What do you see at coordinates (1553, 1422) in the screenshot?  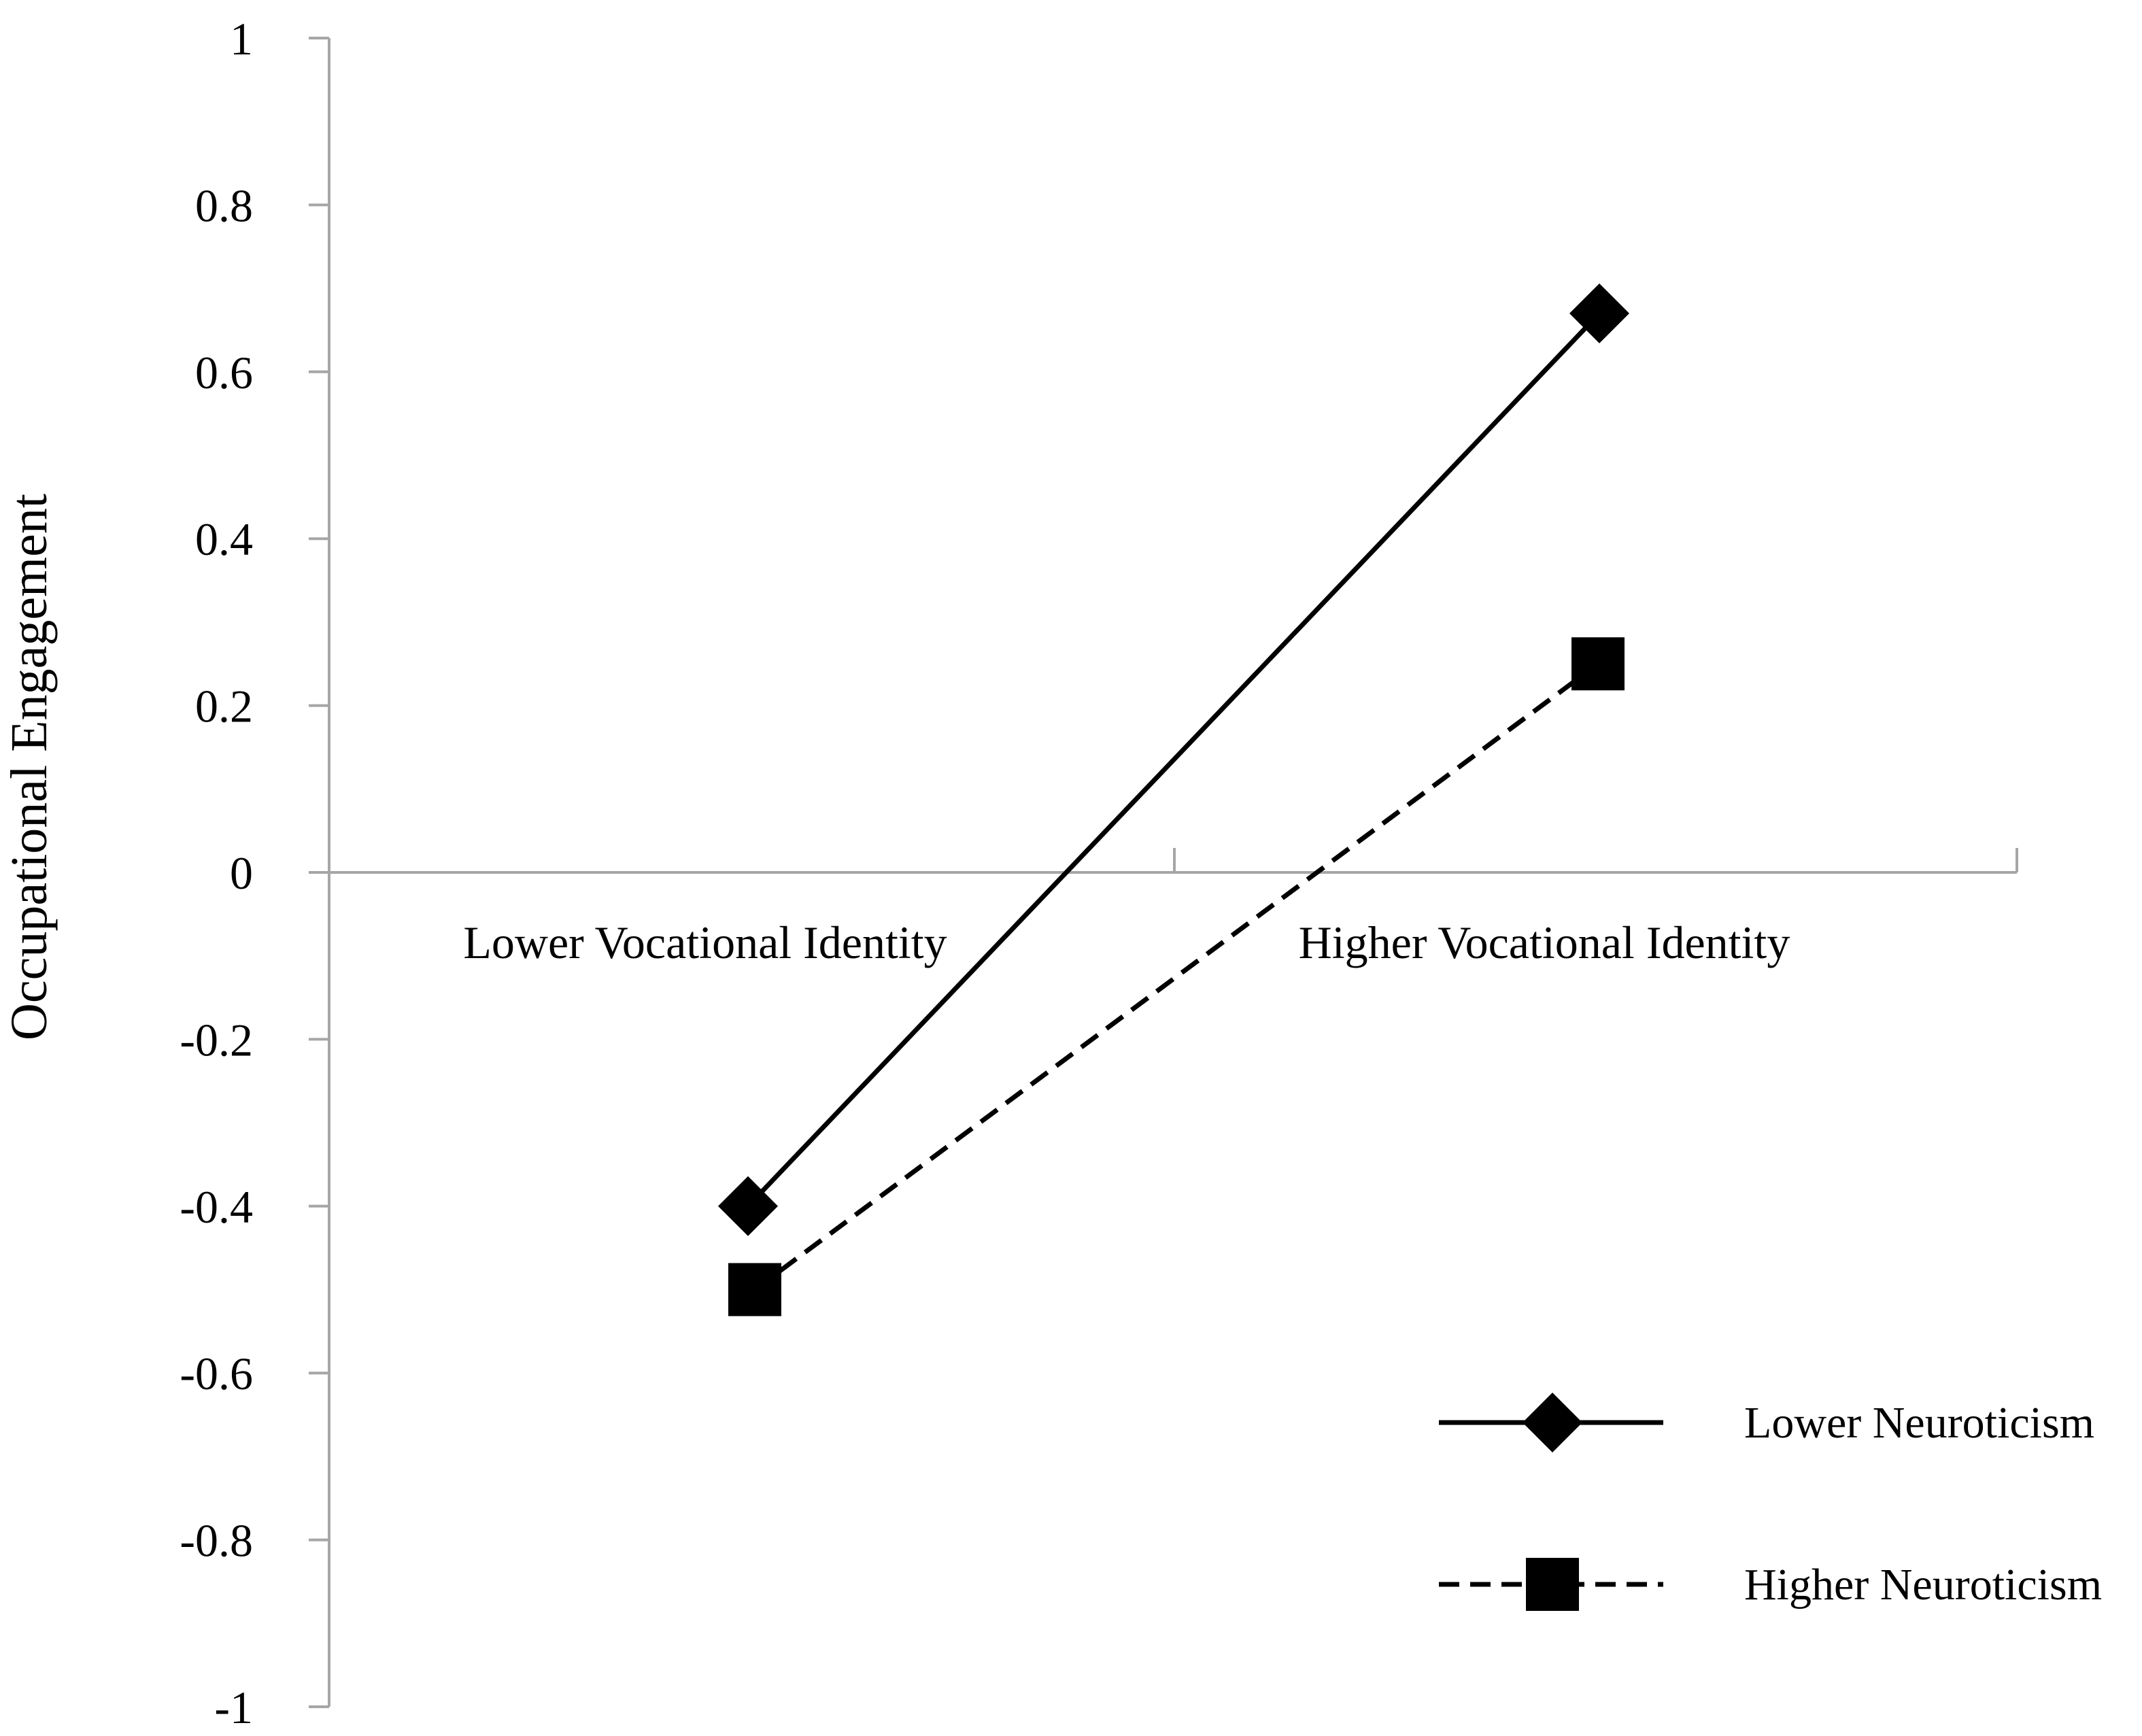 I see `legend-diamond-marker` at bounding box center [1553, 1422].